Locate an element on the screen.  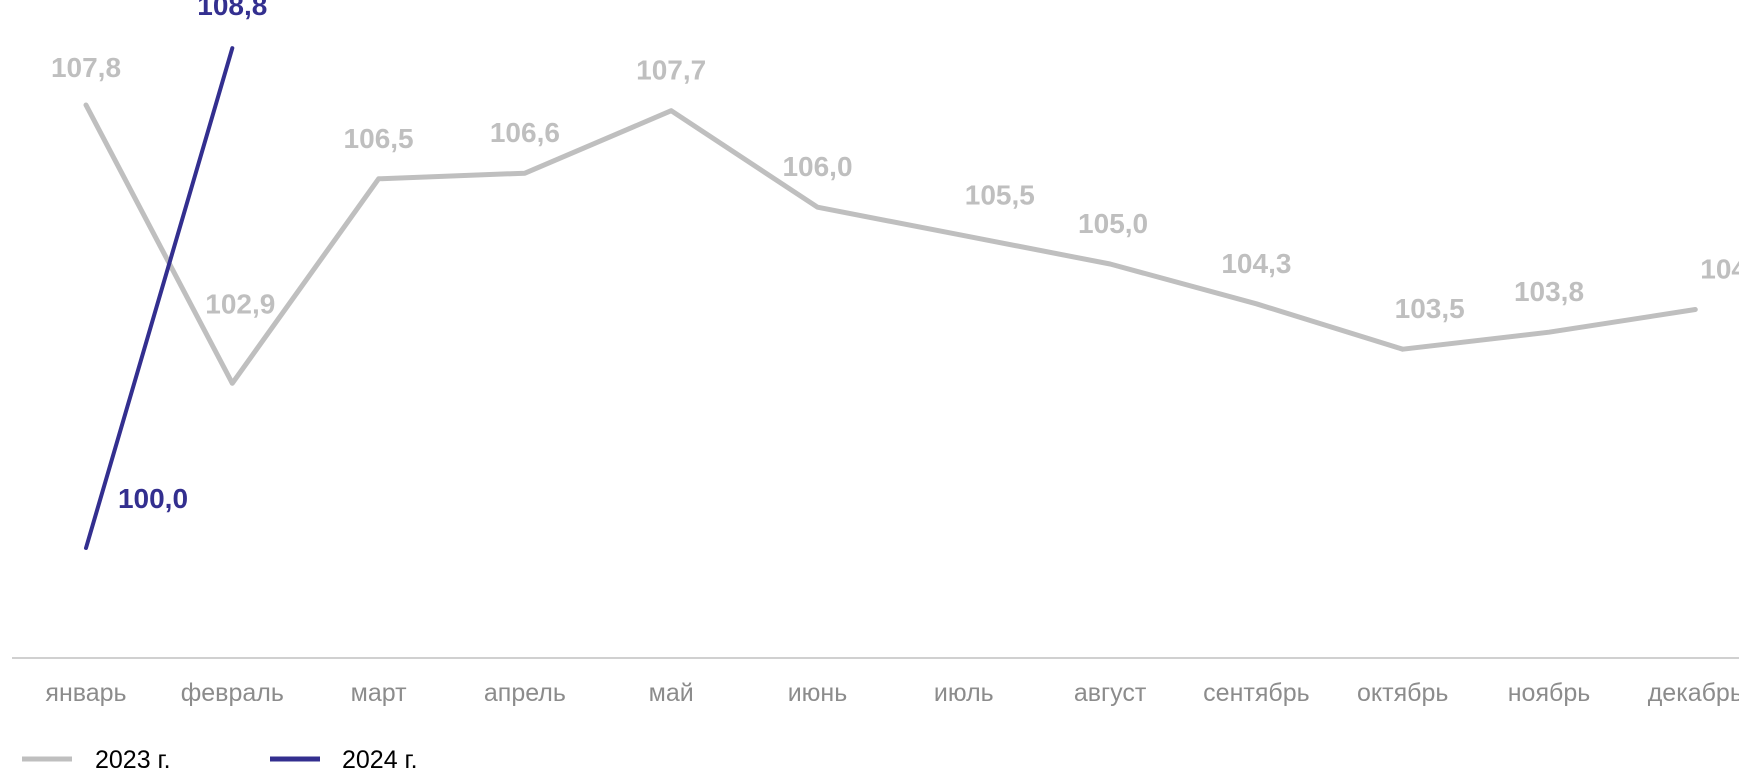
x-tick-label: март is located at coordinates (379, 693).